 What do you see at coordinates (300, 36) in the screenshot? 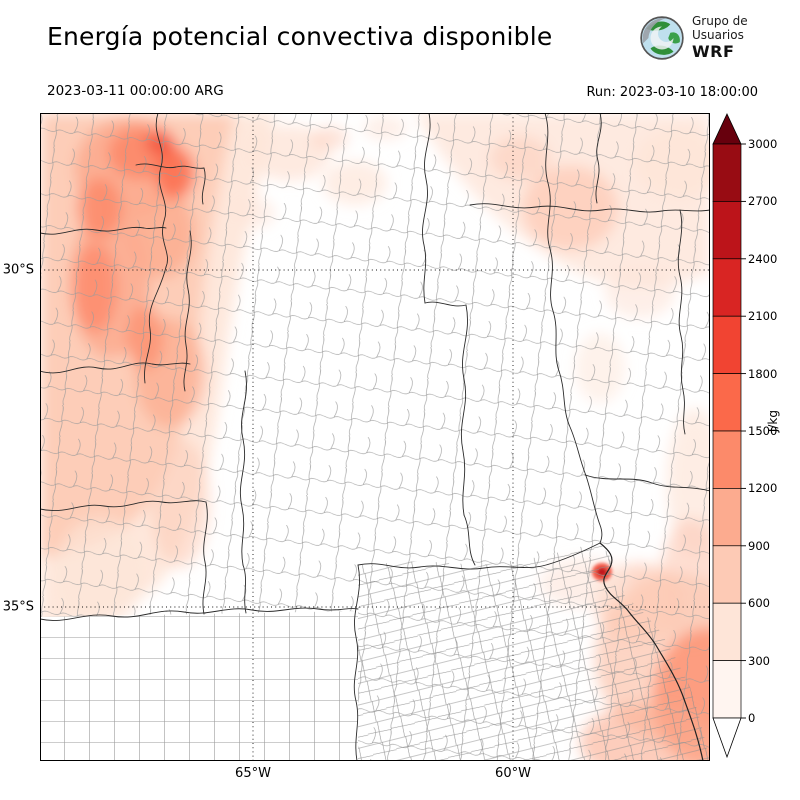
I see `page-title: Energía potencial convectiva disponible` at bounding box center [300, 36].